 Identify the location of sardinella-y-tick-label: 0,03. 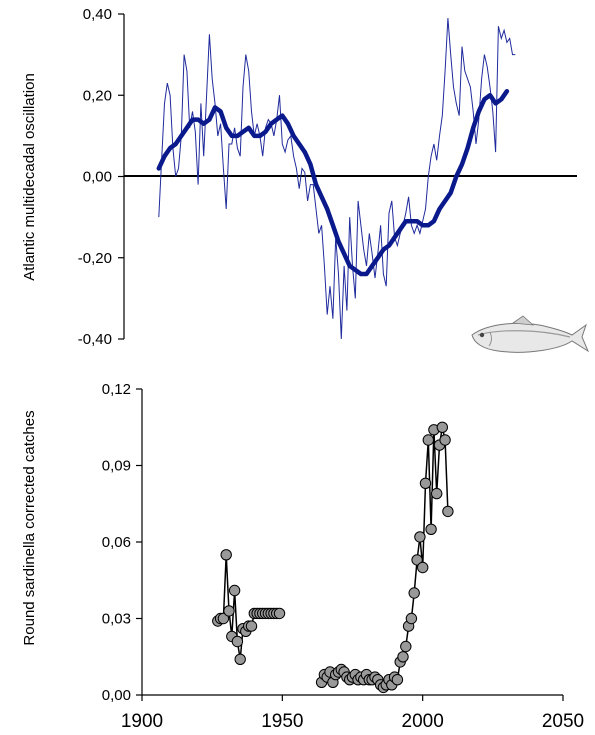
(116, 619).